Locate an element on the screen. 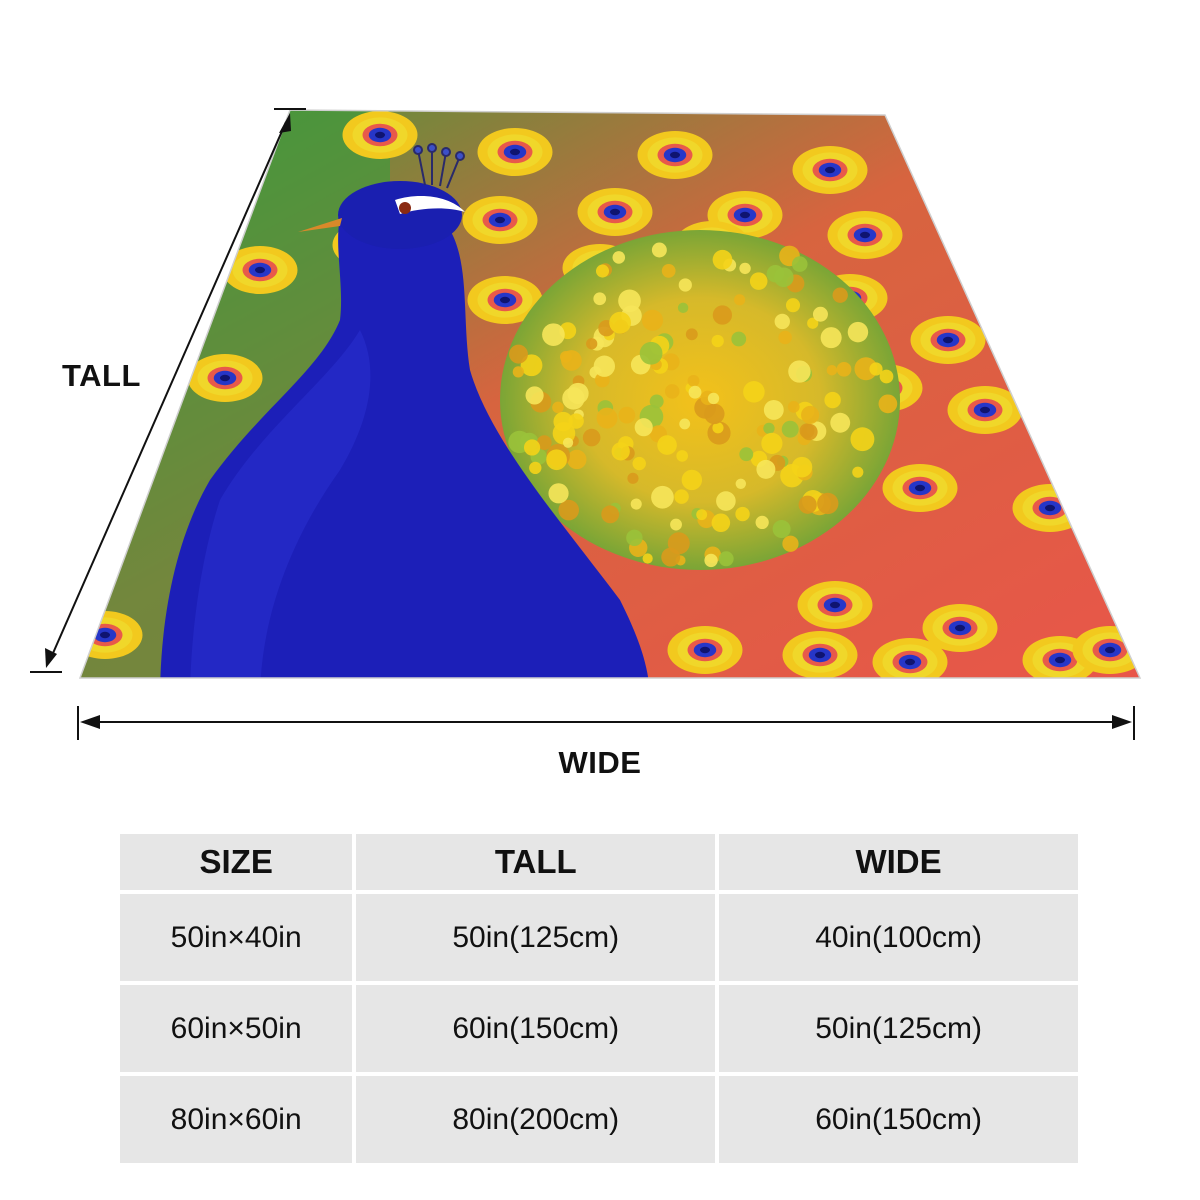  table-row: 60in×50in 60in(150cm) 50in(125cm) is located at coordinates (599, 1028).